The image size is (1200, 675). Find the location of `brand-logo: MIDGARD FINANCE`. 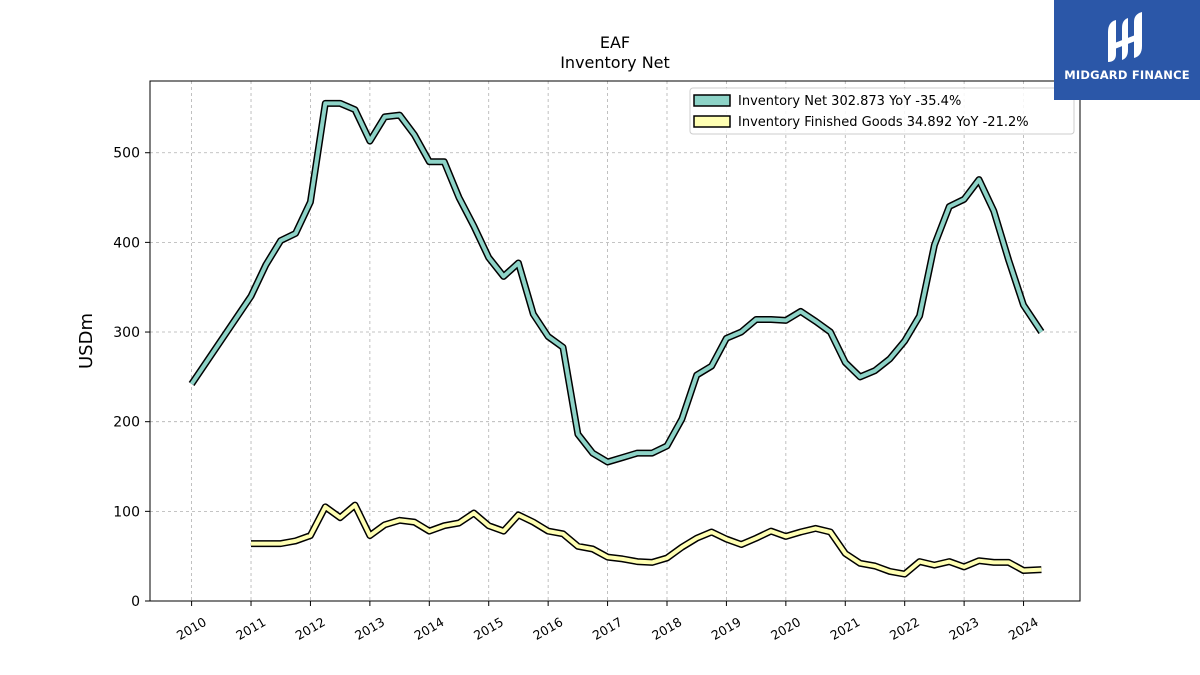

brand-logo: MIDGARD FINANCE is located at coordinates (1127, 50).